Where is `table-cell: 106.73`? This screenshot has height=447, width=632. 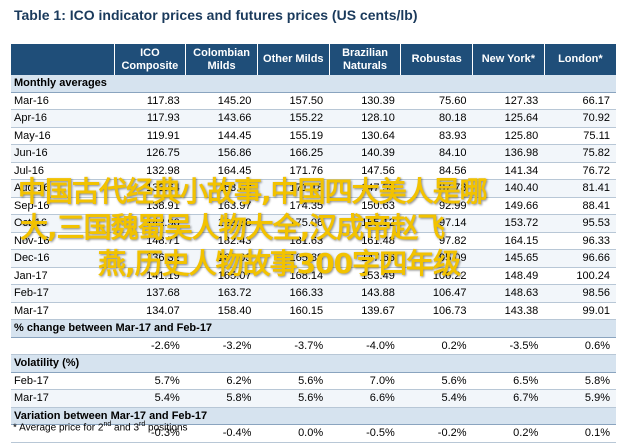 table-cell: 106.73 is located at coordinates (436, 311).